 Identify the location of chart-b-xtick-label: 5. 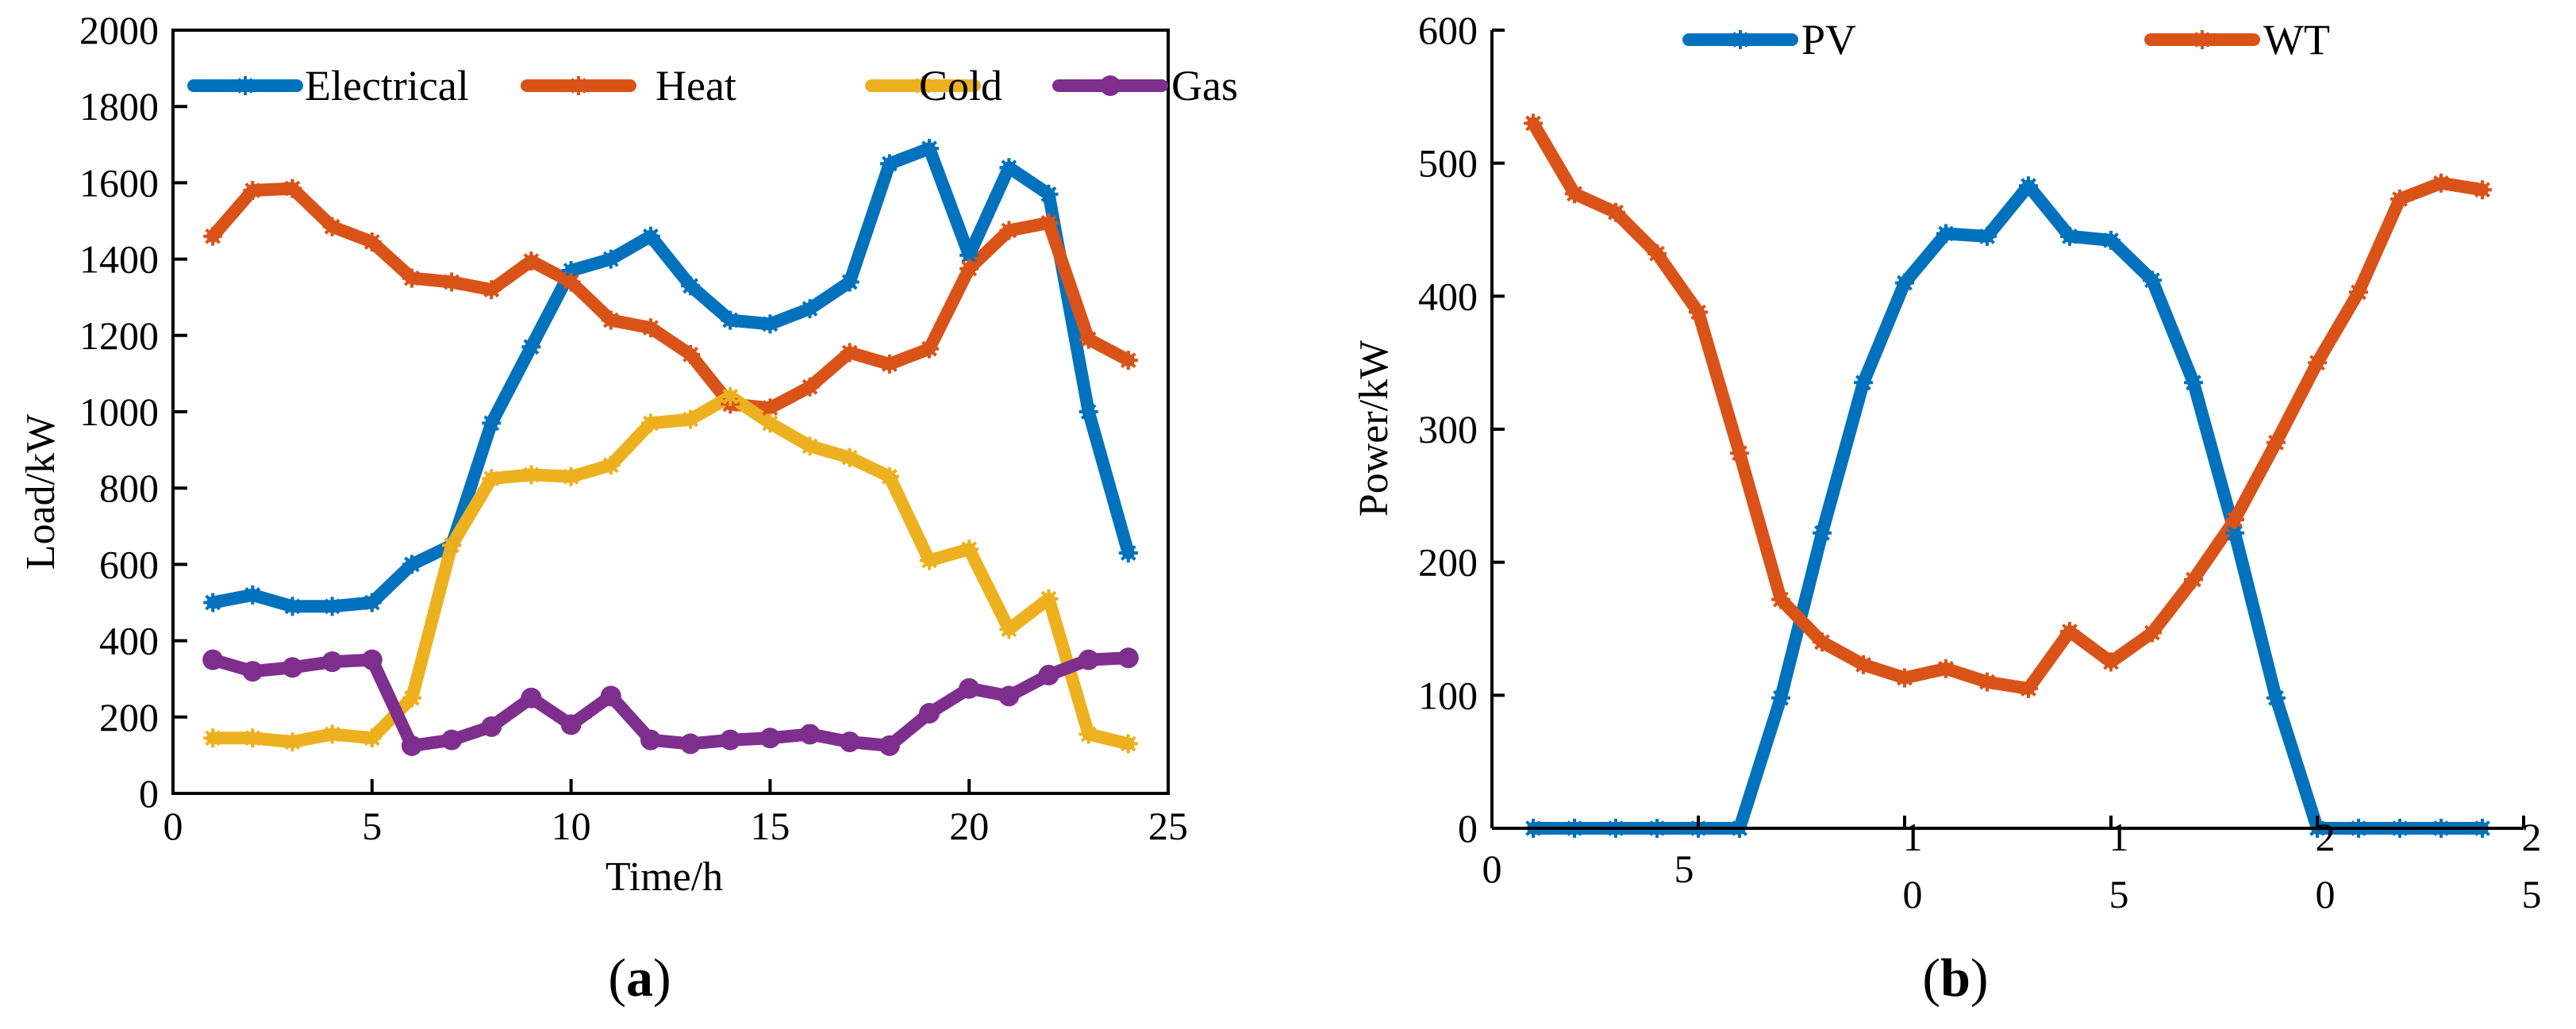
(1684, 869).